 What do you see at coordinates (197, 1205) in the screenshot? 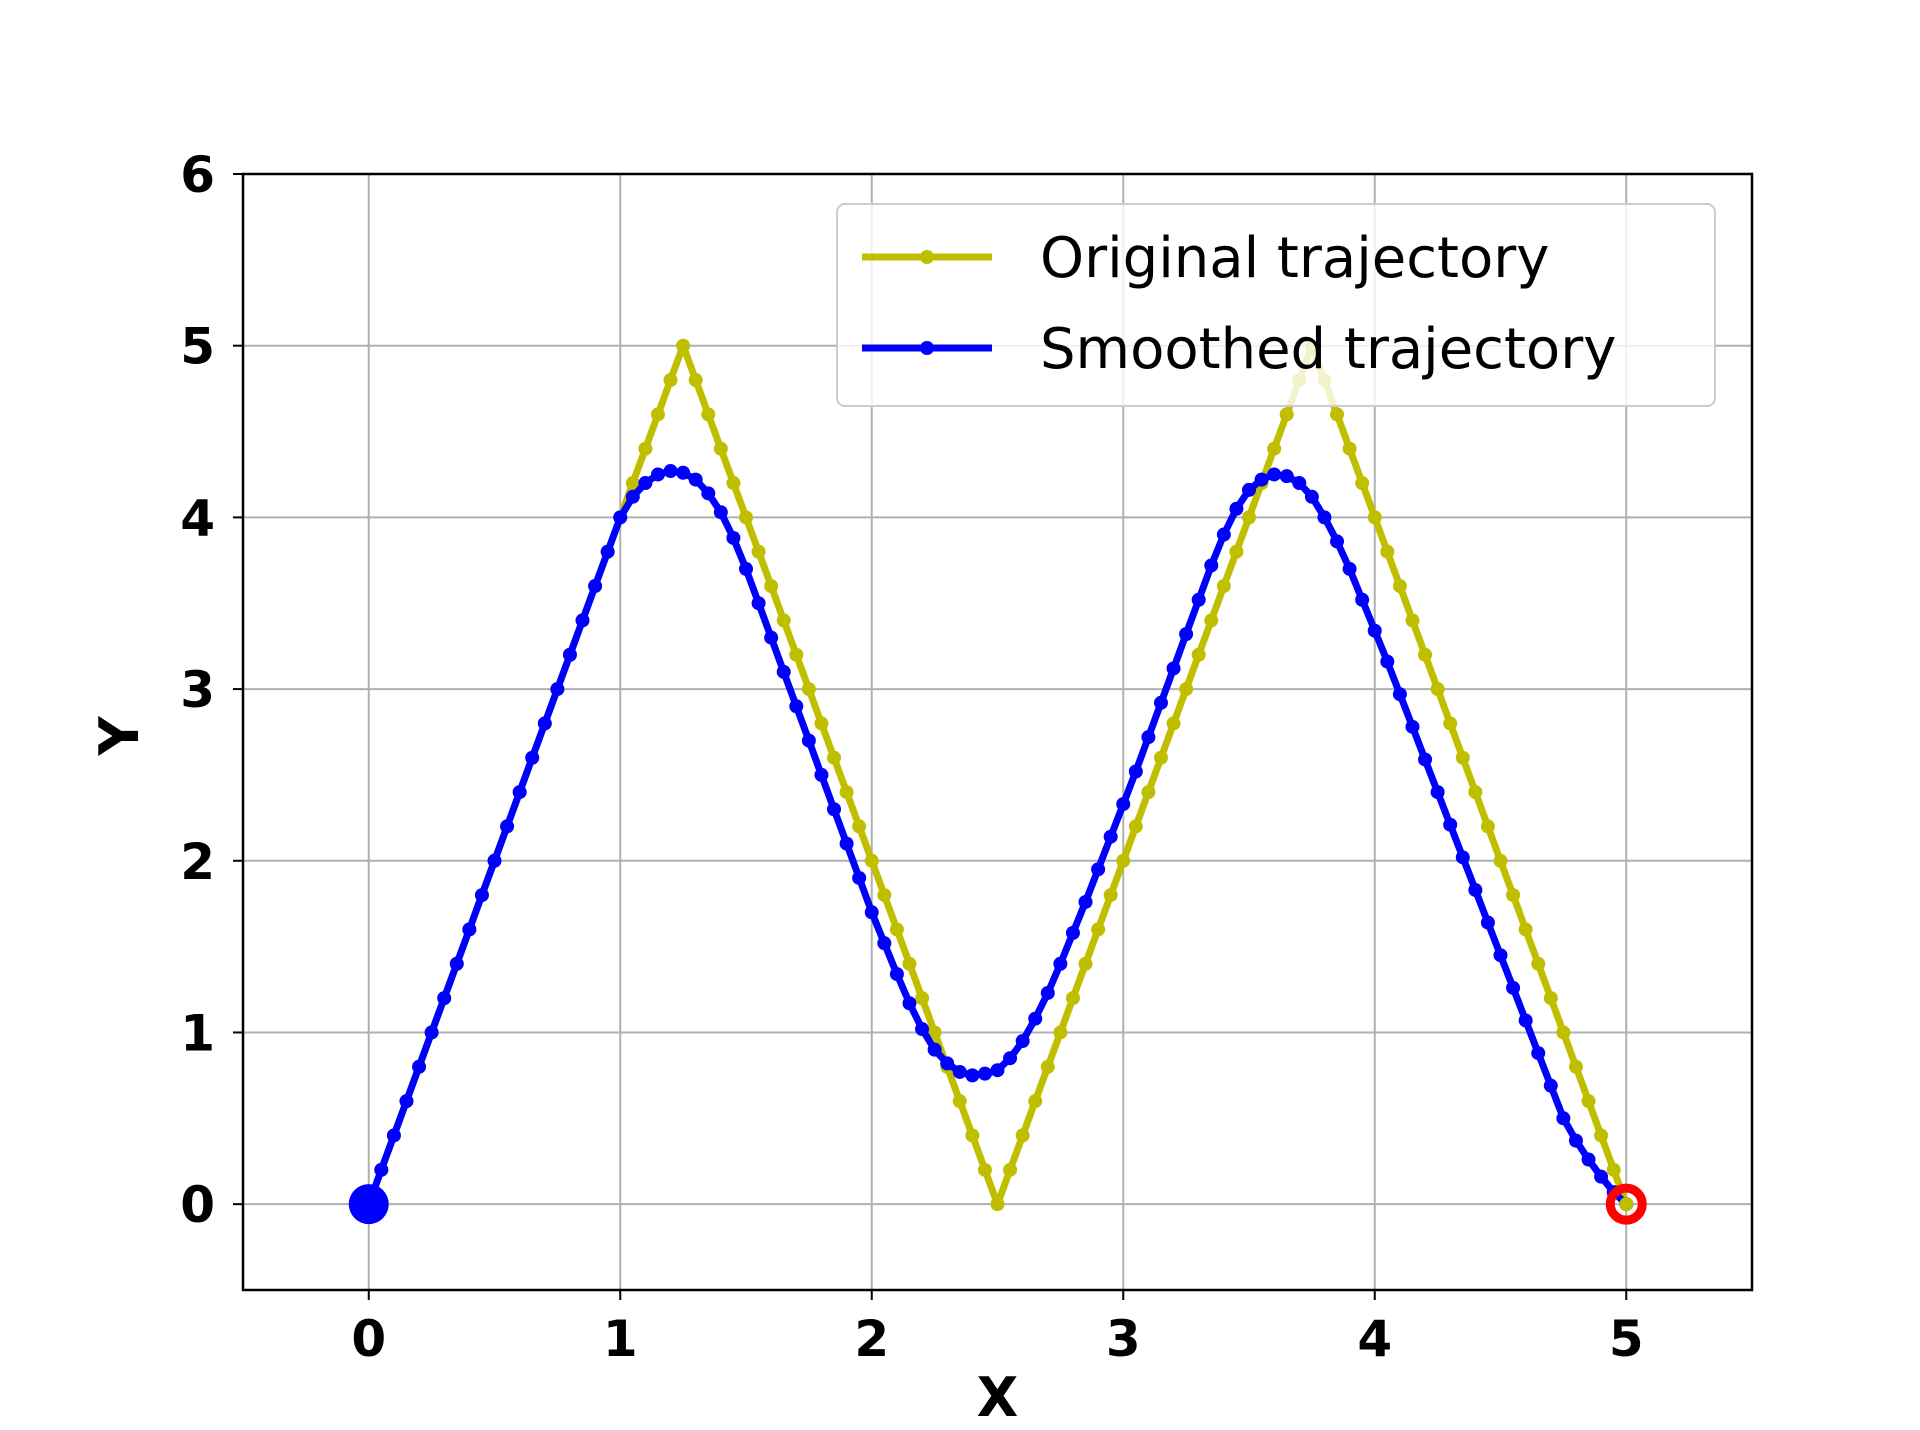
I see `y-tick-label: 0` at bounding box center [197, 1205].